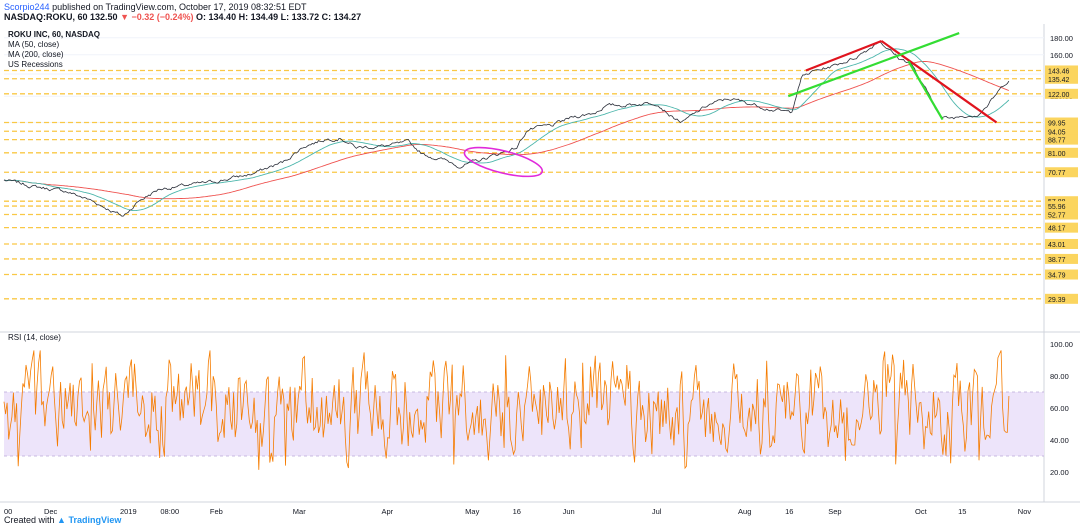  What do you see at coordinates (1061, 344) in the screenshot?
I see `rsi-tick-label: 100.00` at bounding box center [1061, 344].